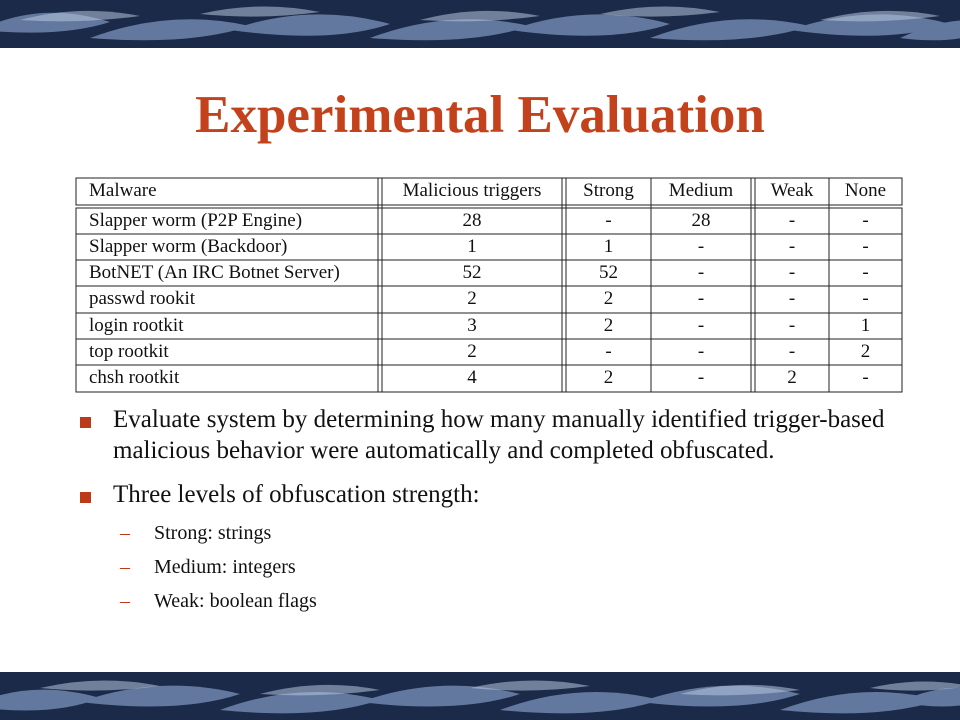 The height and width of the screenshot is (720, 960). I want to click on sub-bullet-text: Weak: boolean flags, so click(235, 601).